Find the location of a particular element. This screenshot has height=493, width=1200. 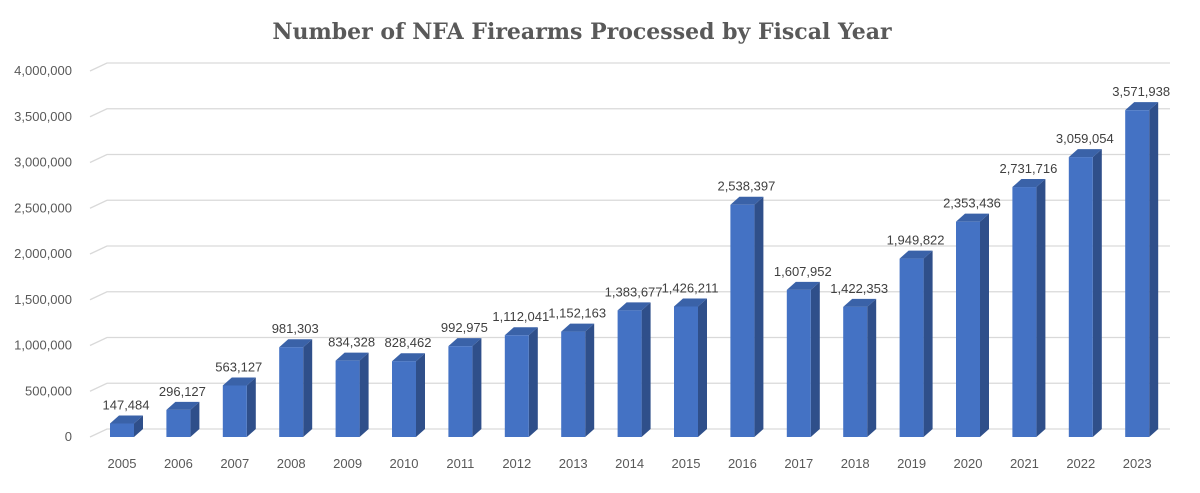

y-tick-label: 3,000,000 is located at coordinates (43, 162).